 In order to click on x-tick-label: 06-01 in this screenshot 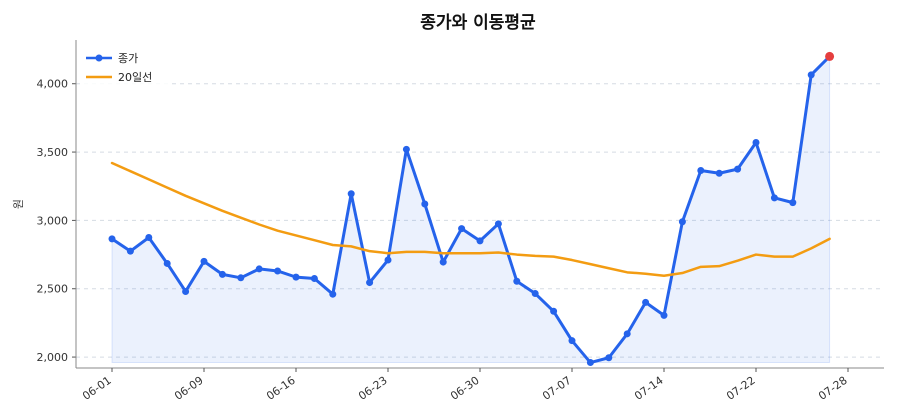, I will do `click(97, 388)`.